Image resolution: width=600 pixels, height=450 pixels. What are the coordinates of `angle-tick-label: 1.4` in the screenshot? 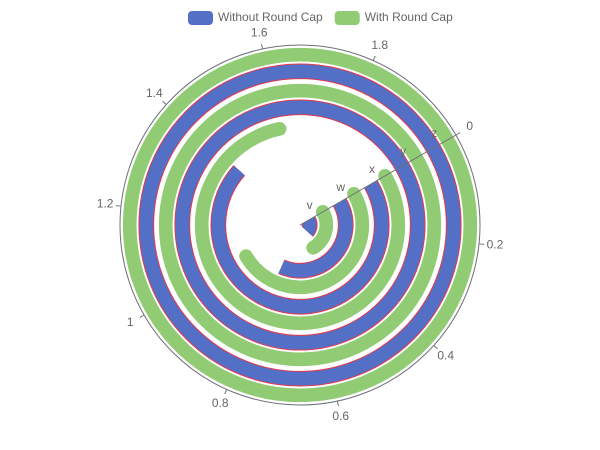 It's located at (154, 93).